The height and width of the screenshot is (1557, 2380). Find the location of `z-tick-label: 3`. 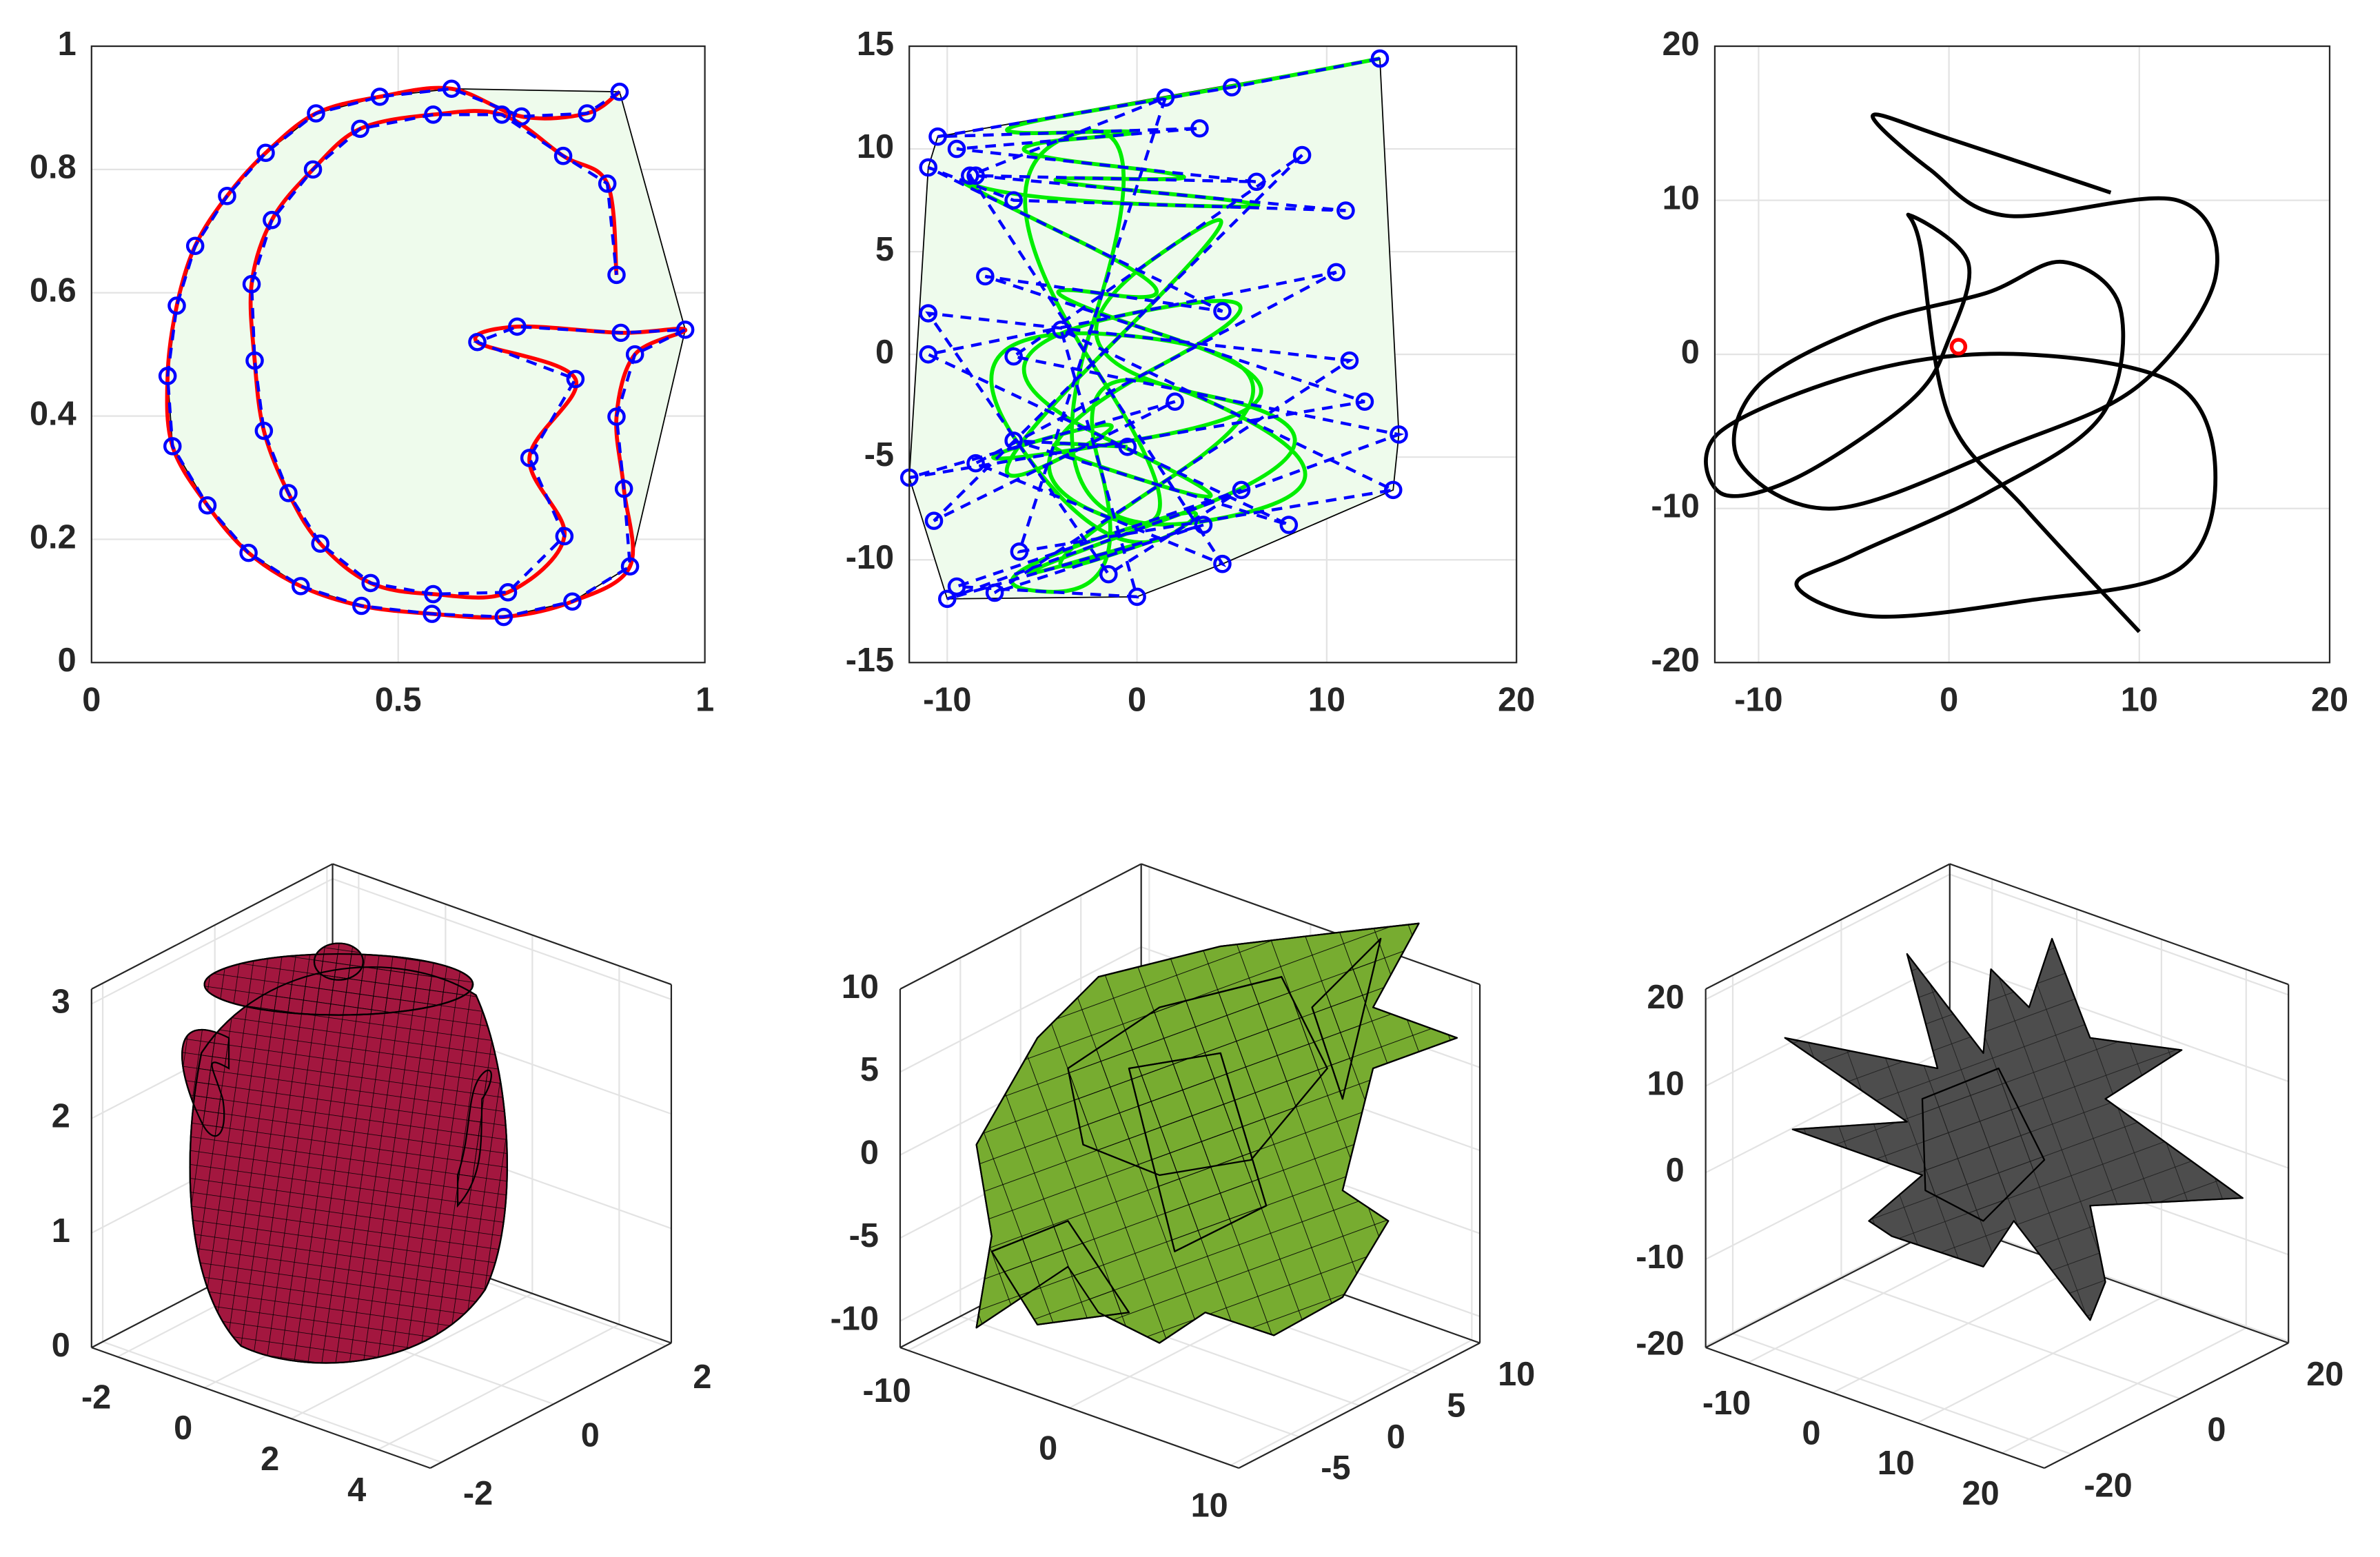

z-tick-label: 3 is located at coordinates (61, 1002).